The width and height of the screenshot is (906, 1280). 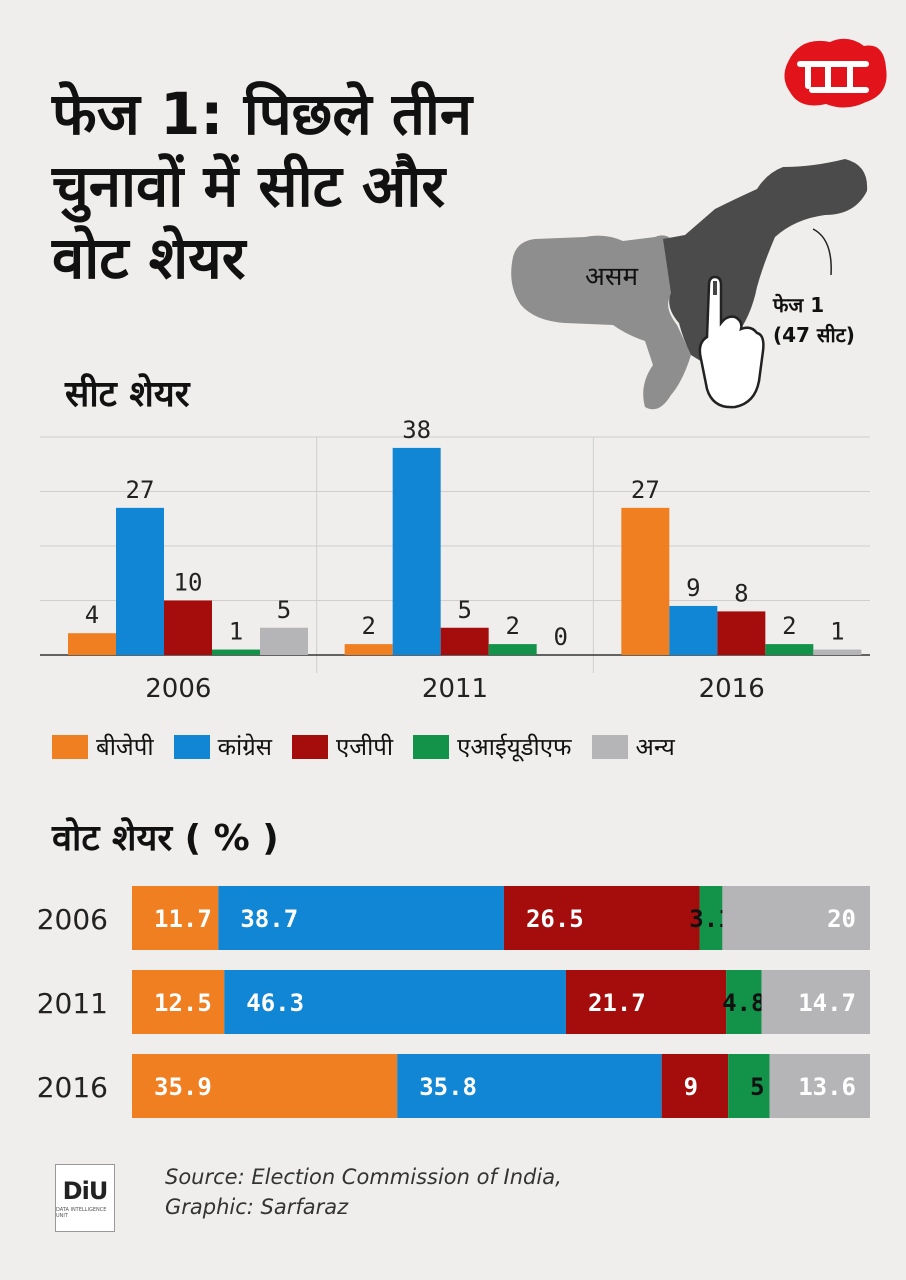 I want to click on seat-value-label: 38, so click(x=416, y=430).